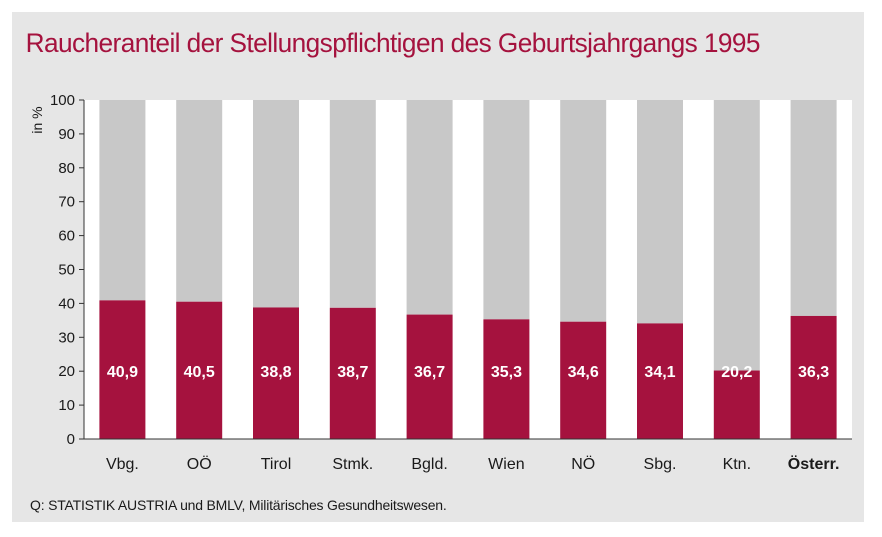 This screenshot has width=882, height=537. I want to click on x-tick-label: Bgld., so click(429, 464).